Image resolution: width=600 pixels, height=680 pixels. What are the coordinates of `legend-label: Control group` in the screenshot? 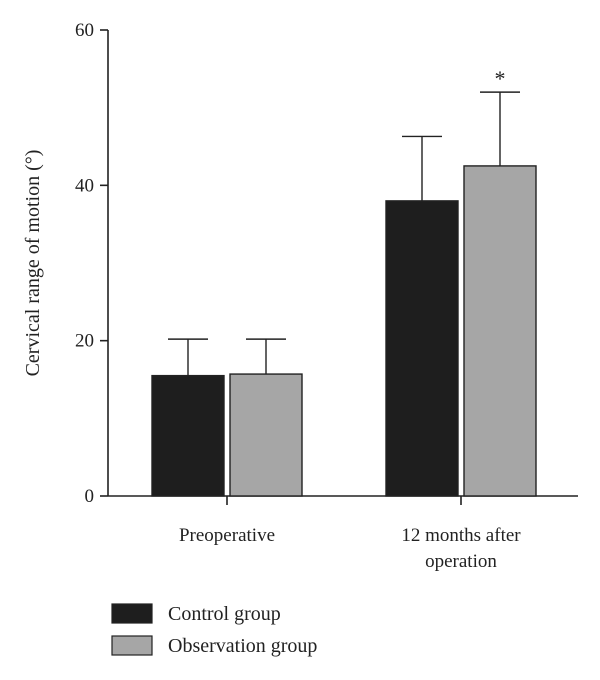 It's located at (224, 614).